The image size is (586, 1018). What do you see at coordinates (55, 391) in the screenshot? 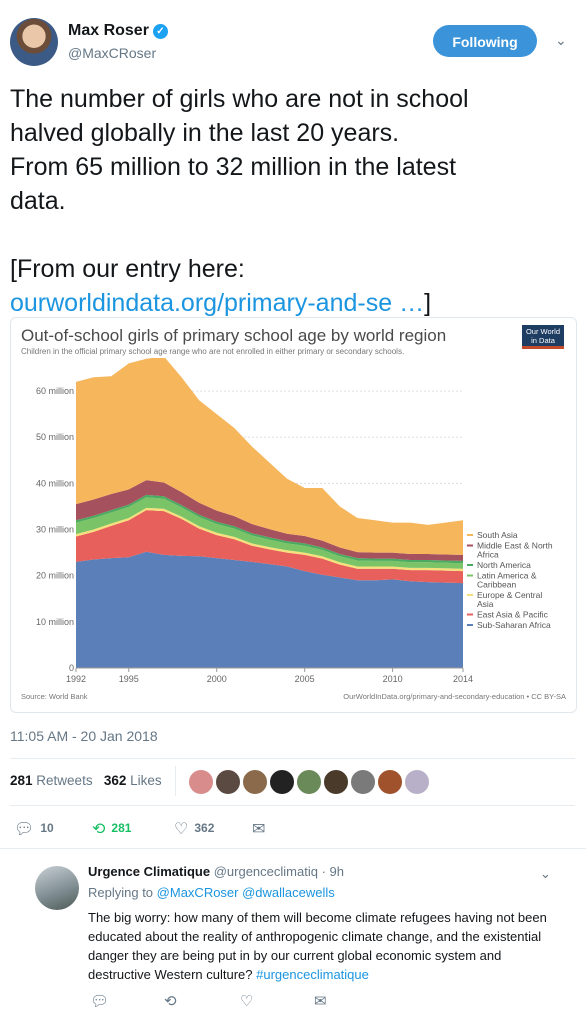
I see `y-tick-label: 60 million` at bounding box center [55, 391].